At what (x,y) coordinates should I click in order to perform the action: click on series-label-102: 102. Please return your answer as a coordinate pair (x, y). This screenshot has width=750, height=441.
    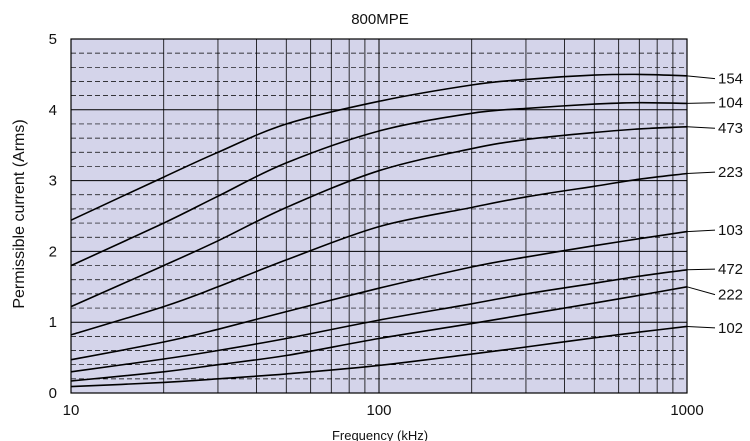
    Looking at the image, I should click on (730, 328).